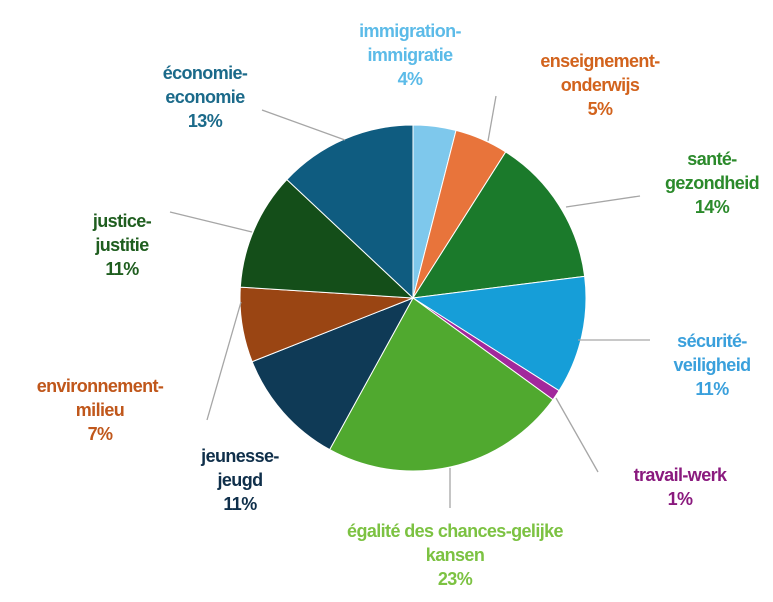 This screenshot has height=602, width=773. What do you see at coordinates (410, 79) in the screenshot?
I see `value-label: 4%` at bounding box center [410, 79].